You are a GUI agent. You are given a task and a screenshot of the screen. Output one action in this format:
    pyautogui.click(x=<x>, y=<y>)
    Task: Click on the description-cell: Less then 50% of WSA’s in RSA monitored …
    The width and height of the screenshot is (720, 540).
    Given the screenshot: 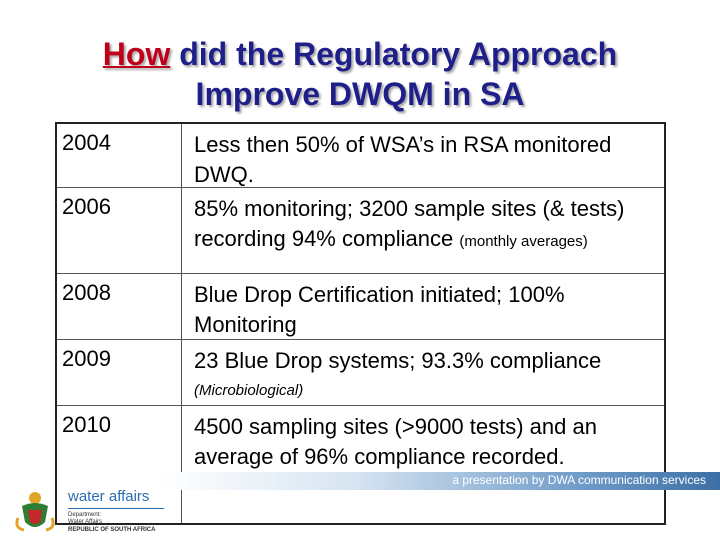 What is the action you would take?
    pyautogui.click(x=403, y=159)
    